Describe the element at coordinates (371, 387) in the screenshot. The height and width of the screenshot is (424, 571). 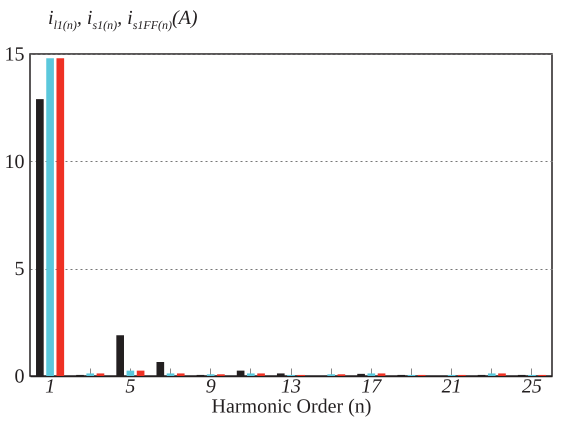
I see `x-tick-label: 17` at that location.